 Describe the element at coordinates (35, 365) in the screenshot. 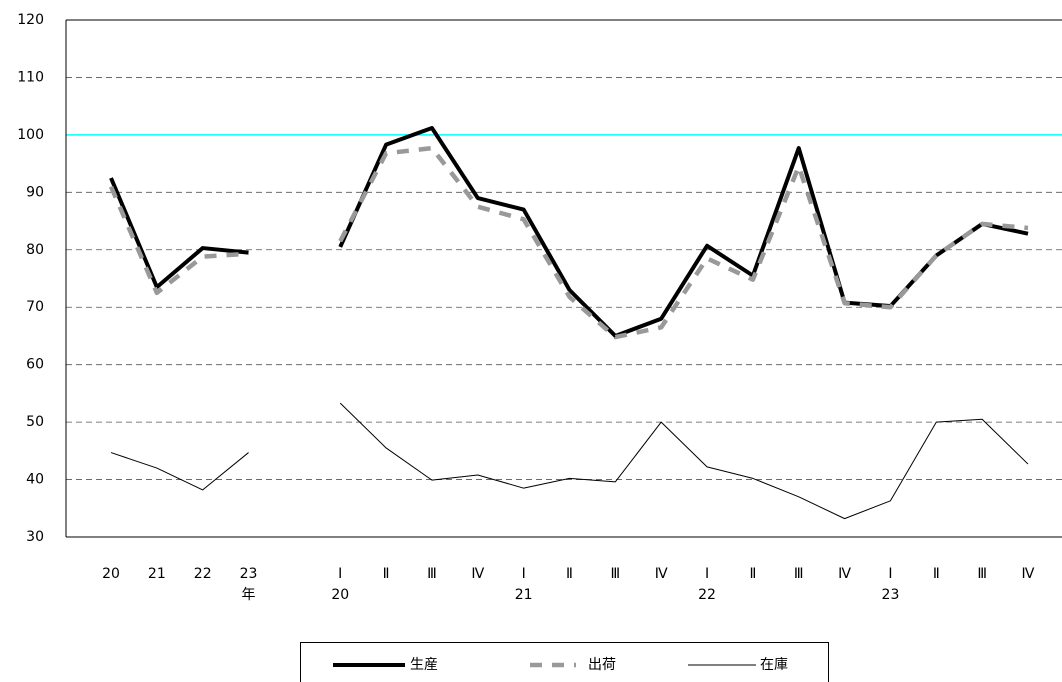

I see `y-tick-label: 60` at that location.